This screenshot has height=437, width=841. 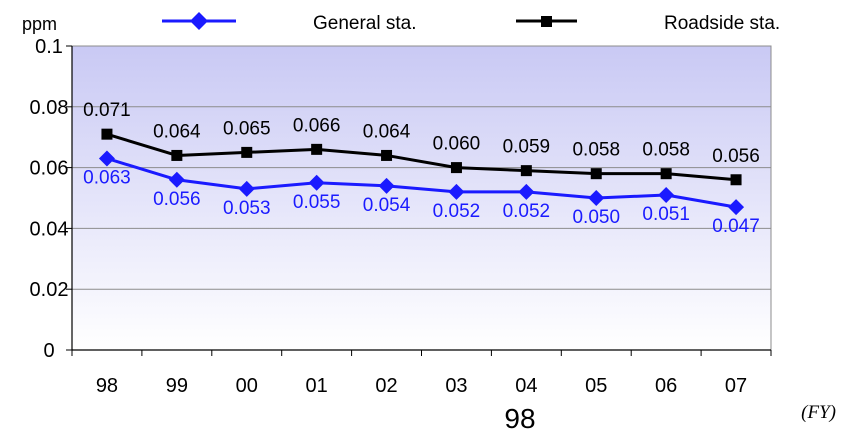 I want to click on x-unit-label: (FY), so click(x=818, y=412).